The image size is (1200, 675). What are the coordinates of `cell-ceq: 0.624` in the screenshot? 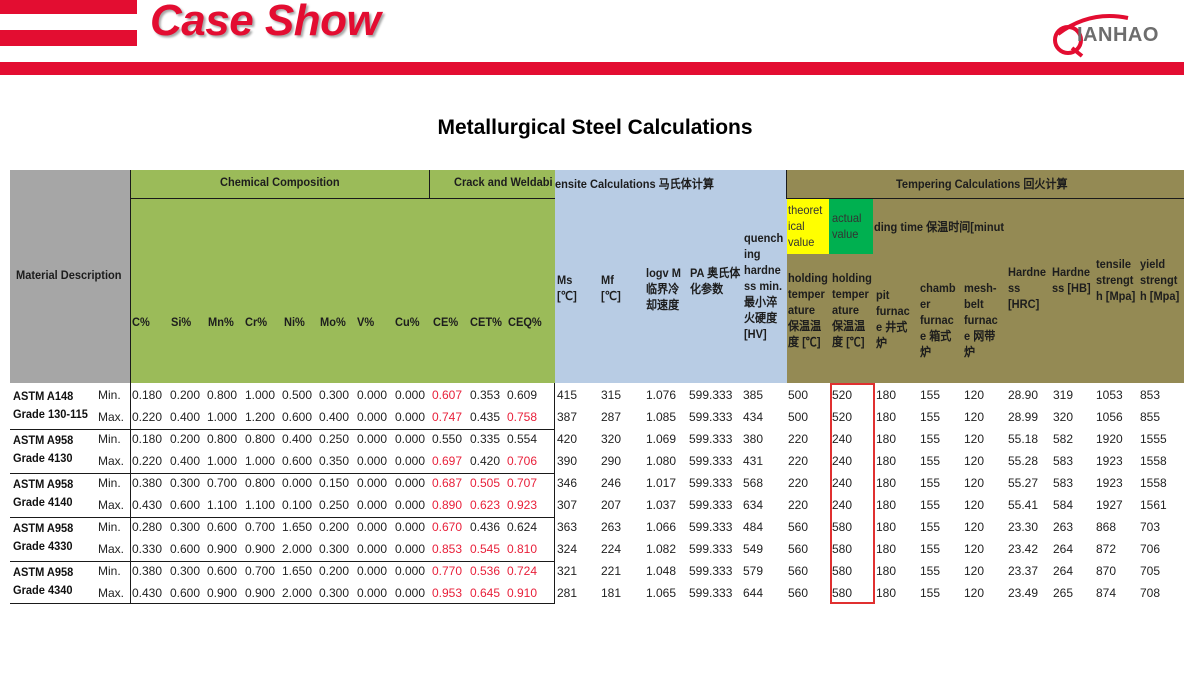 It's located at (522, 527).